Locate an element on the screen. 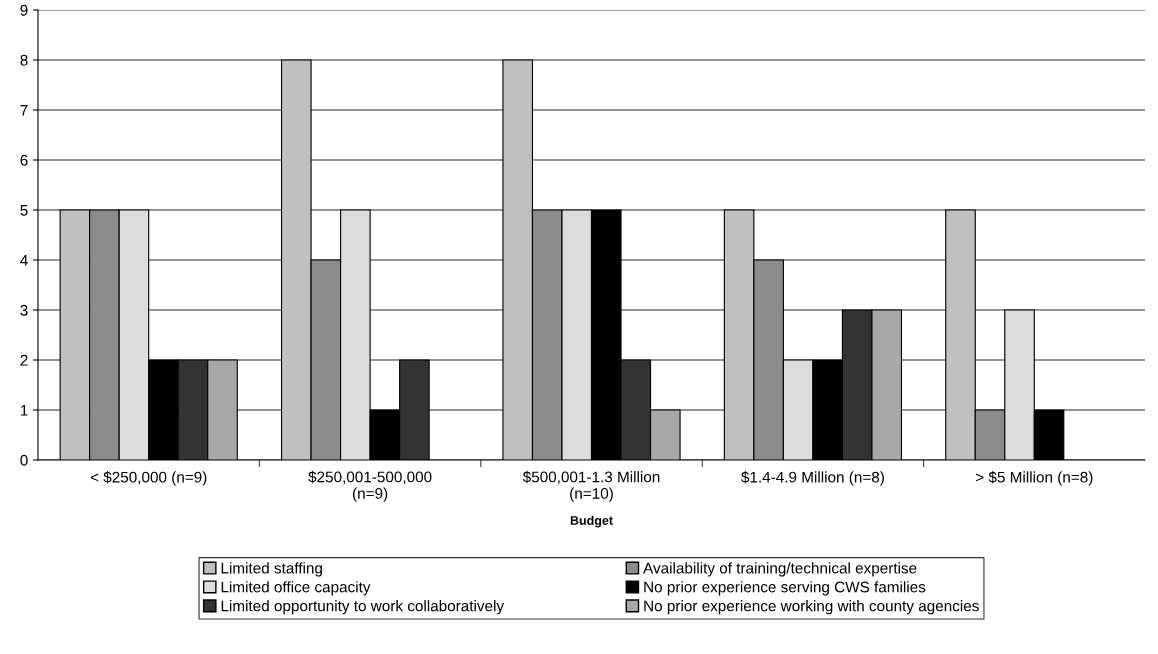  y-tick-label: 8 is located at coordinates (24, 60).